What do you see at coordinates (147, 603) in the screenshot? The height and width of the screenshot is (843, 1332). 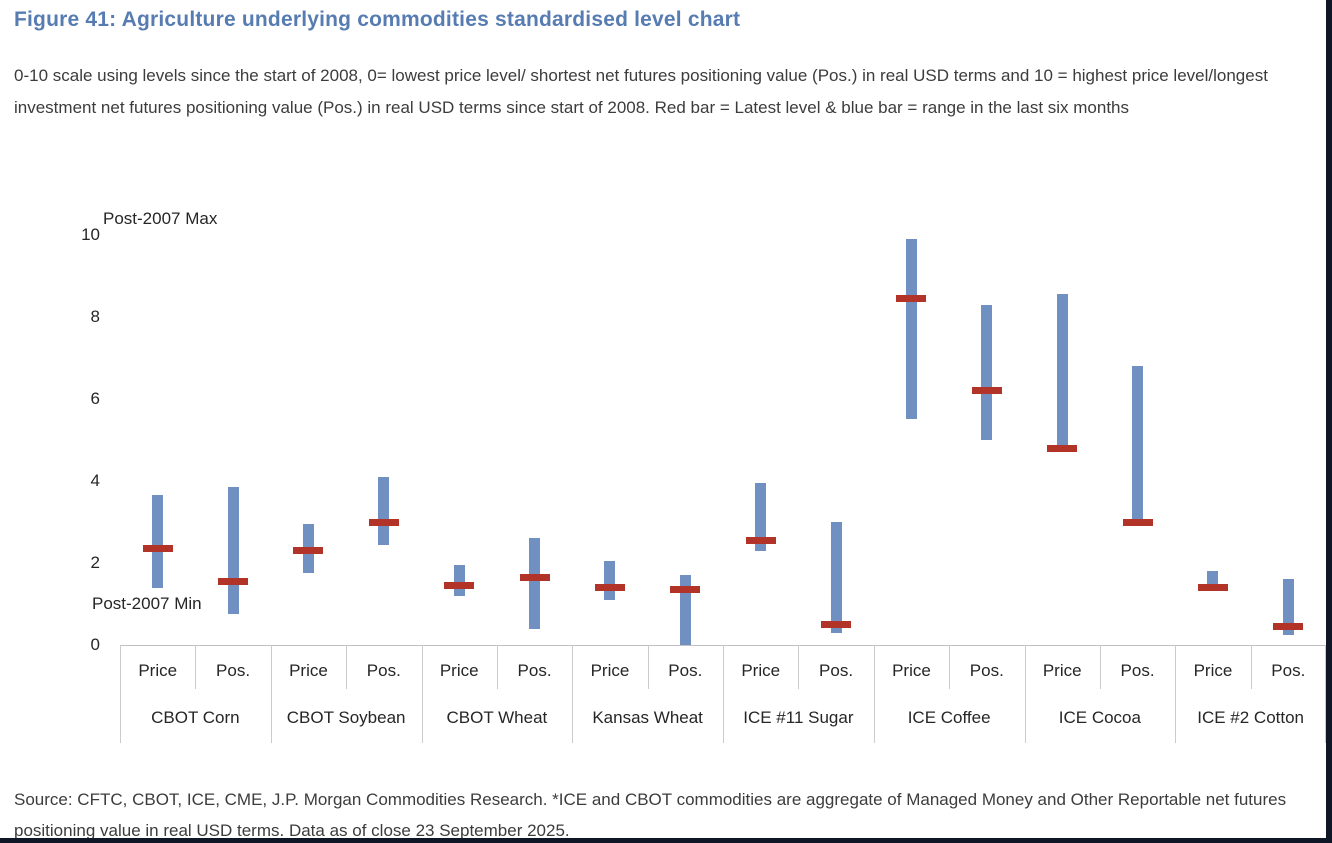 I see `post-2007-min-label: Post-2007 Min` at bounding box center [147, 603].